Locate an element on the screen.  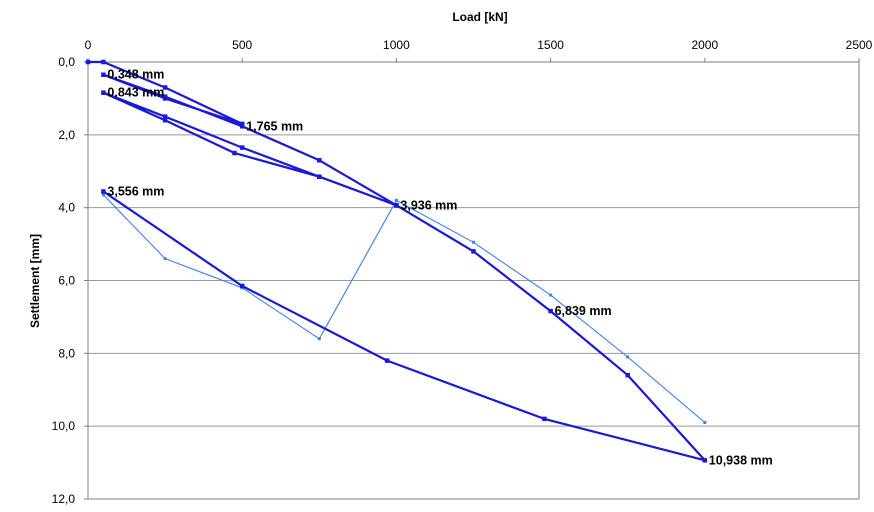
data-label: 6,839 mm is located at coordinates (583, 311).